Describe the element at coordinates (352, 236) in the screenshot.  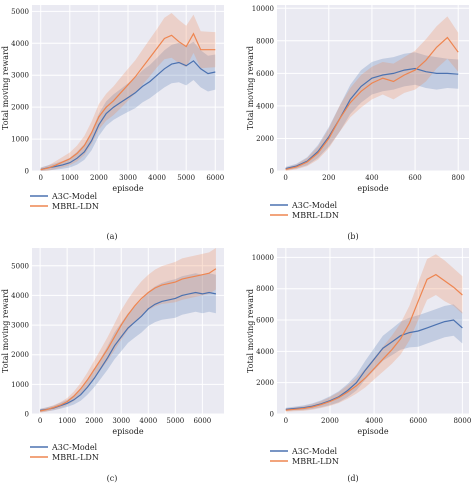
I see `panel-caption: (b)` at that location.